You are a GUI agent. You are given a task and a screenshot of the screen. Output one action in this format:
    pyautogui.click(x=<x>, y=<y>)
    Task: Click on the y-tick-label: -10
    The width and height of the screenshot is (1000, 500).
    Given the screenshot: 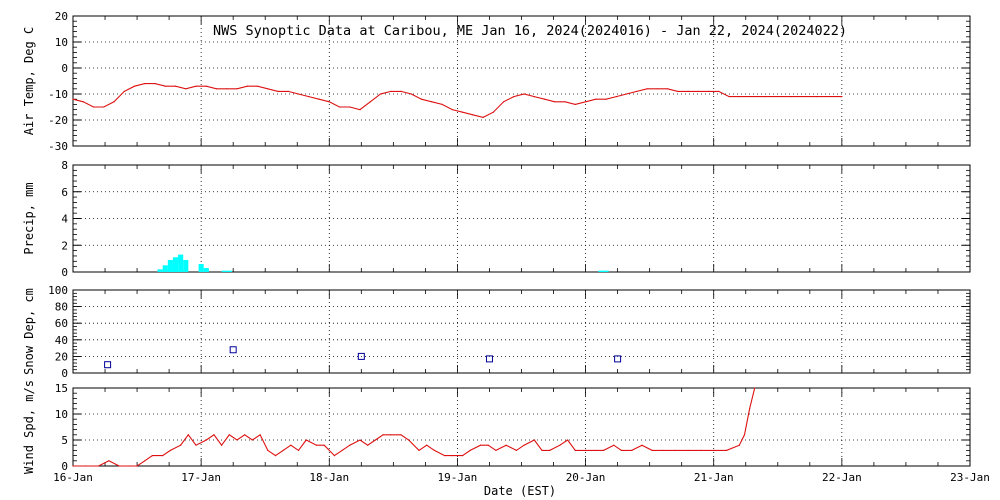 What is the action you would take?
    pyautogui.click(x=58, y=94)
    